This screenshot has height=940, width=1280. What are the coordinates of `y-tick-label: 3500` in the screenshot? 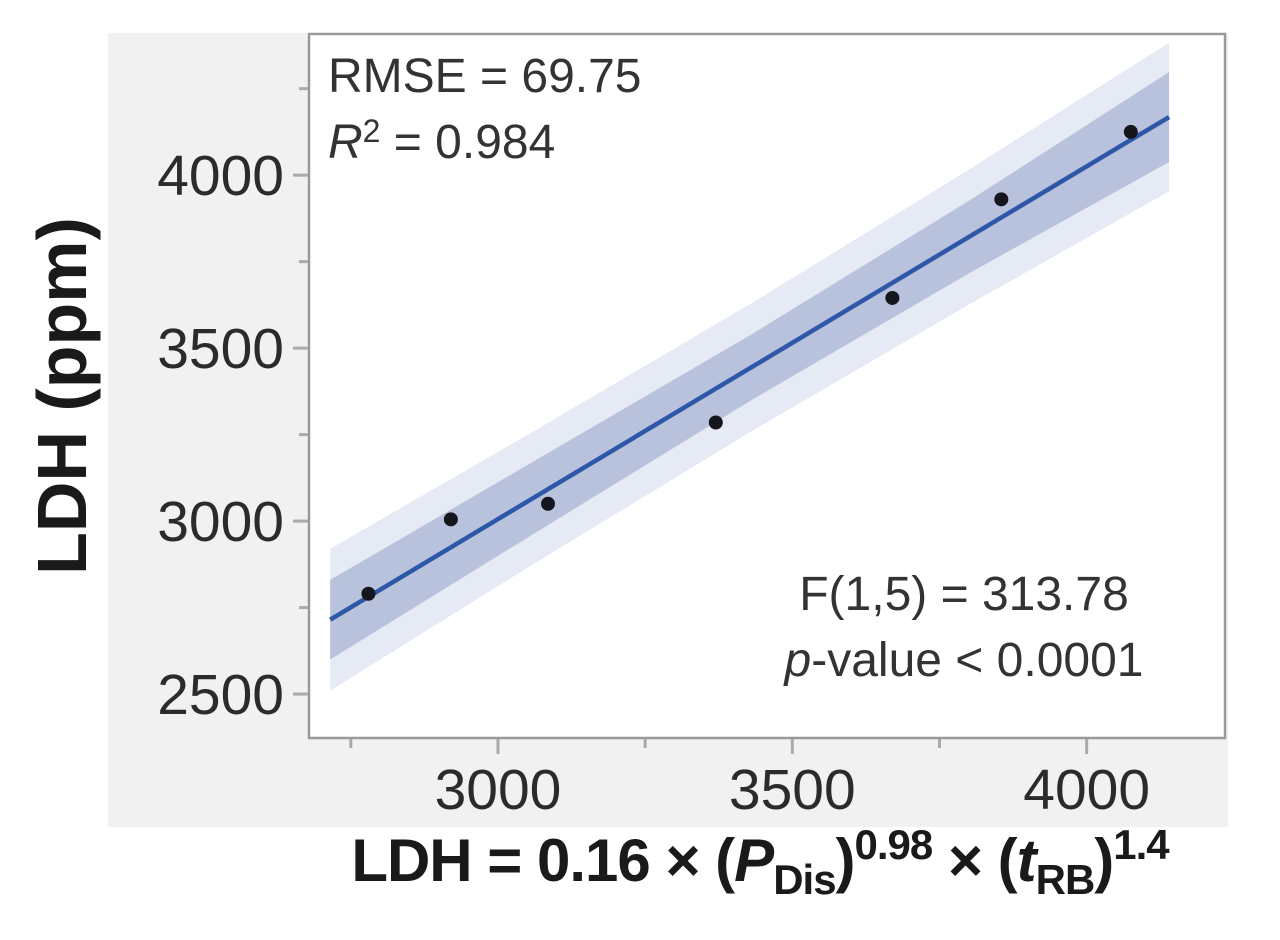 It's located at (220, 349).